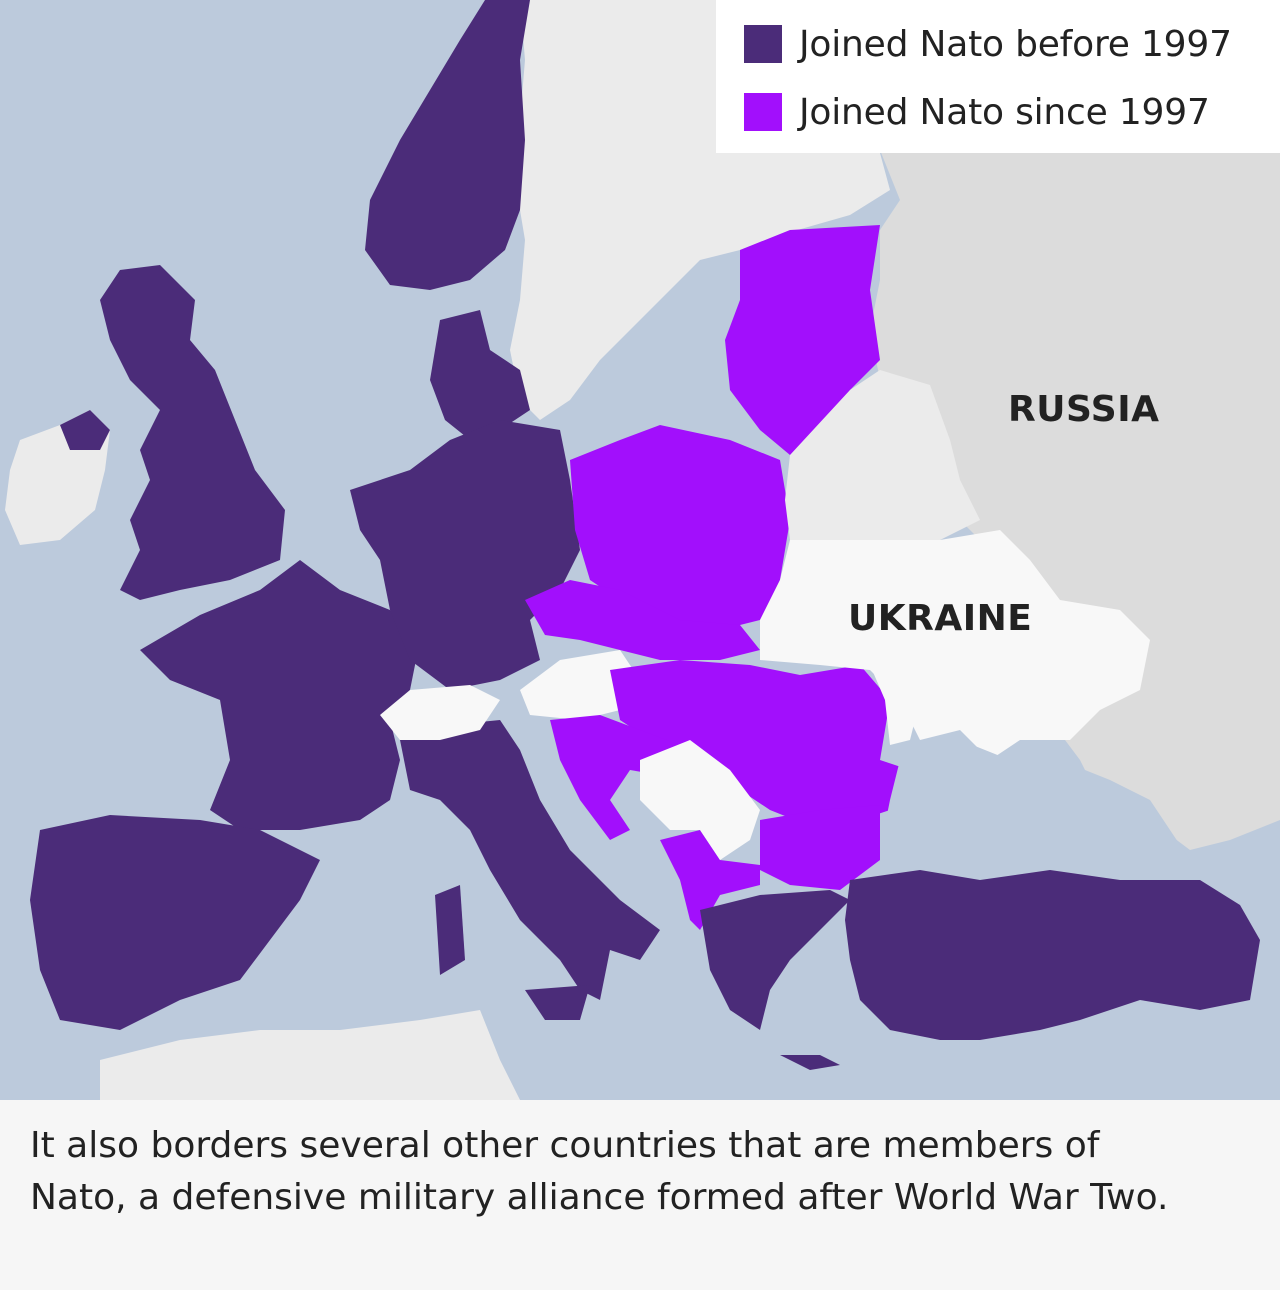 This screenshot has width=1280, height=1290. I want to click on legend-item-since-1997: Joined Nato since 1997, so click(977, 112).